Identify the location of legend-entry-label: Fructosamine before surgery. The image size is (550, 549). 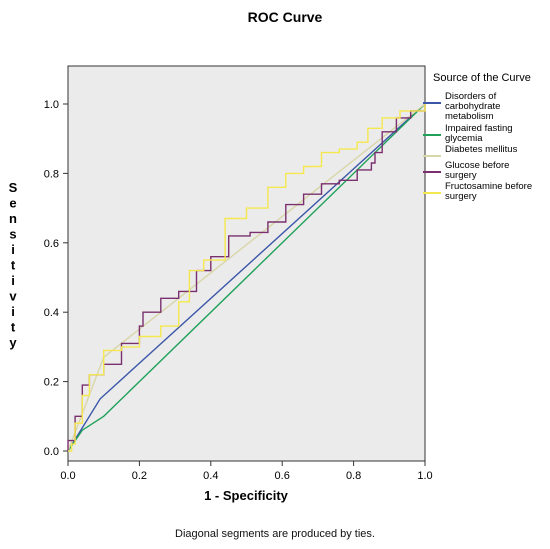
(488, 191).